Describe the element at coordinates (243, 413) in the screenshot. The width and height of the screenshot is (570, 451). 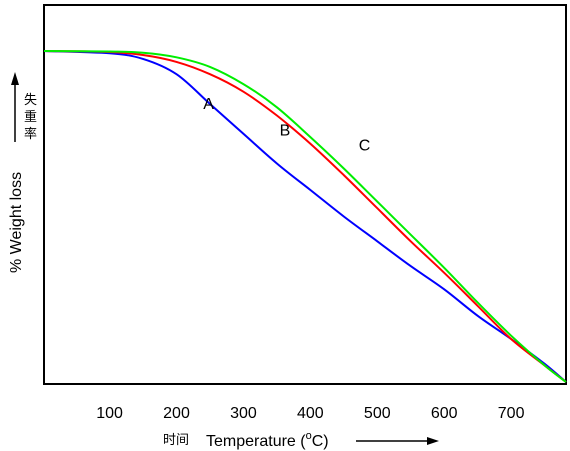
I see `x-tick-label: 300` at that location.